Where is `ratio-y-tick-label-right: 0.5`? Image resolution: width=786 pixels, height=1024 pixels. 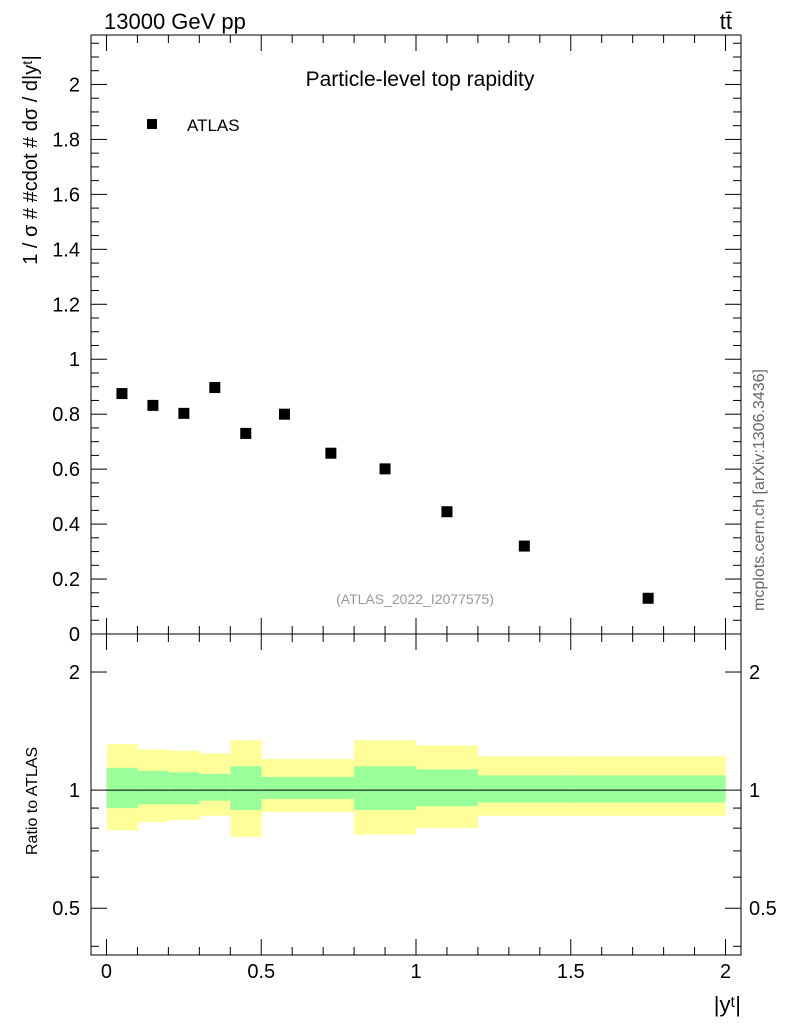 ratio-y-tick-label-right: 0.5 is located at coordinates (763, 909).